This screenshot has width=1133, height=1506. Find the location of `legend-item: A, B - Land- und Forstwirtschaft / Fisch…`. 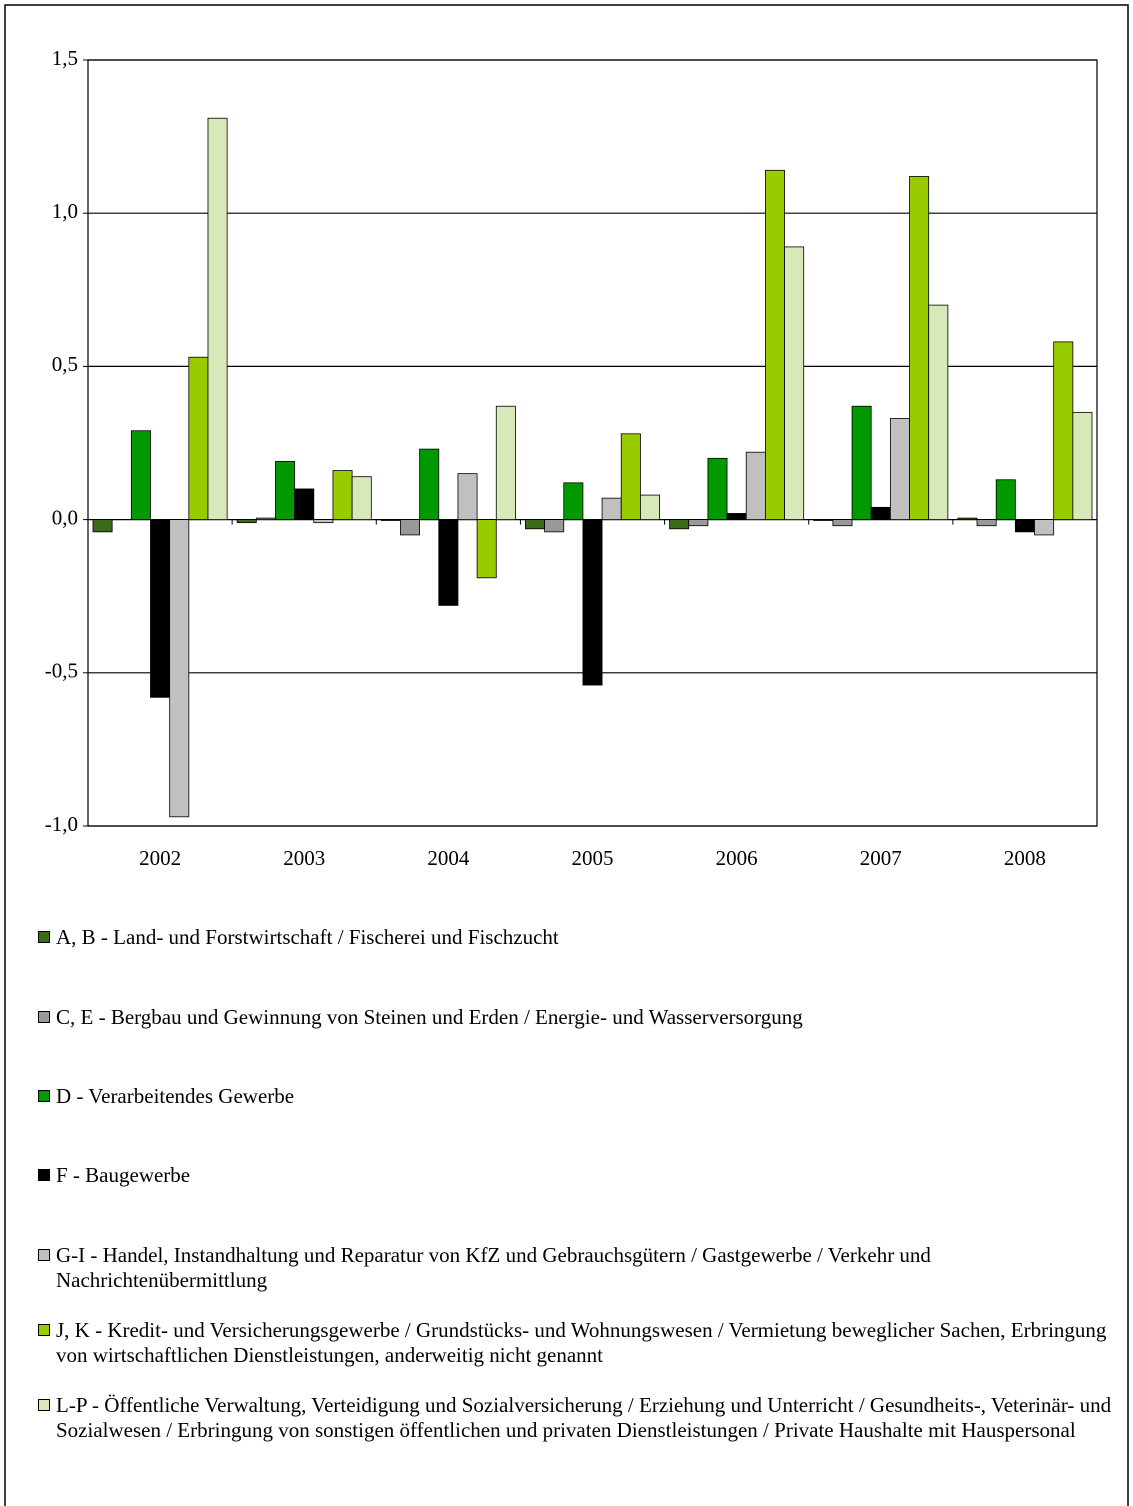

legend-item: A, B - Land- und Forstwirtschaft / Fisch… is located at coordinates (584, 937).